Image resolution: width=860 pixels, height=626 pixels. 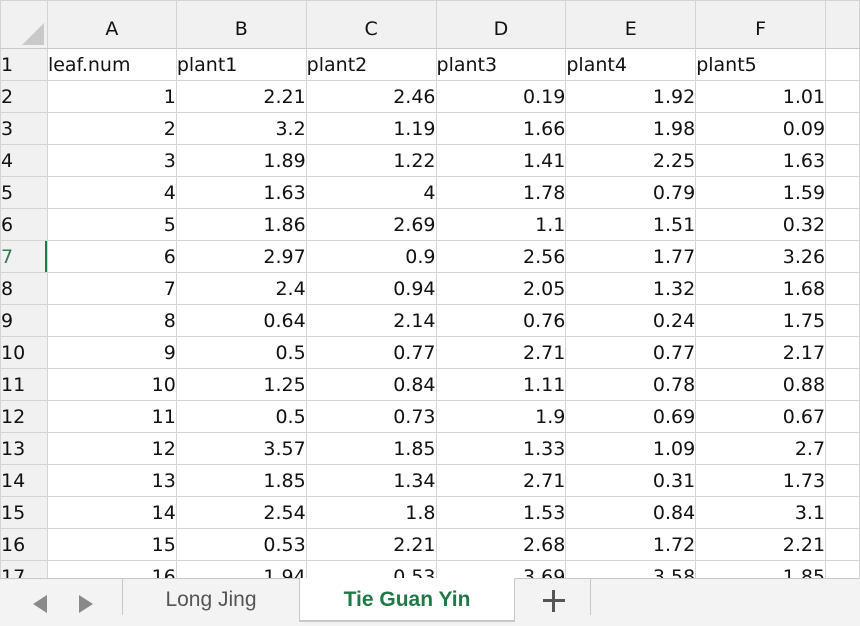 I want to click on cell-a9: 8, so click(x=111, y=320).